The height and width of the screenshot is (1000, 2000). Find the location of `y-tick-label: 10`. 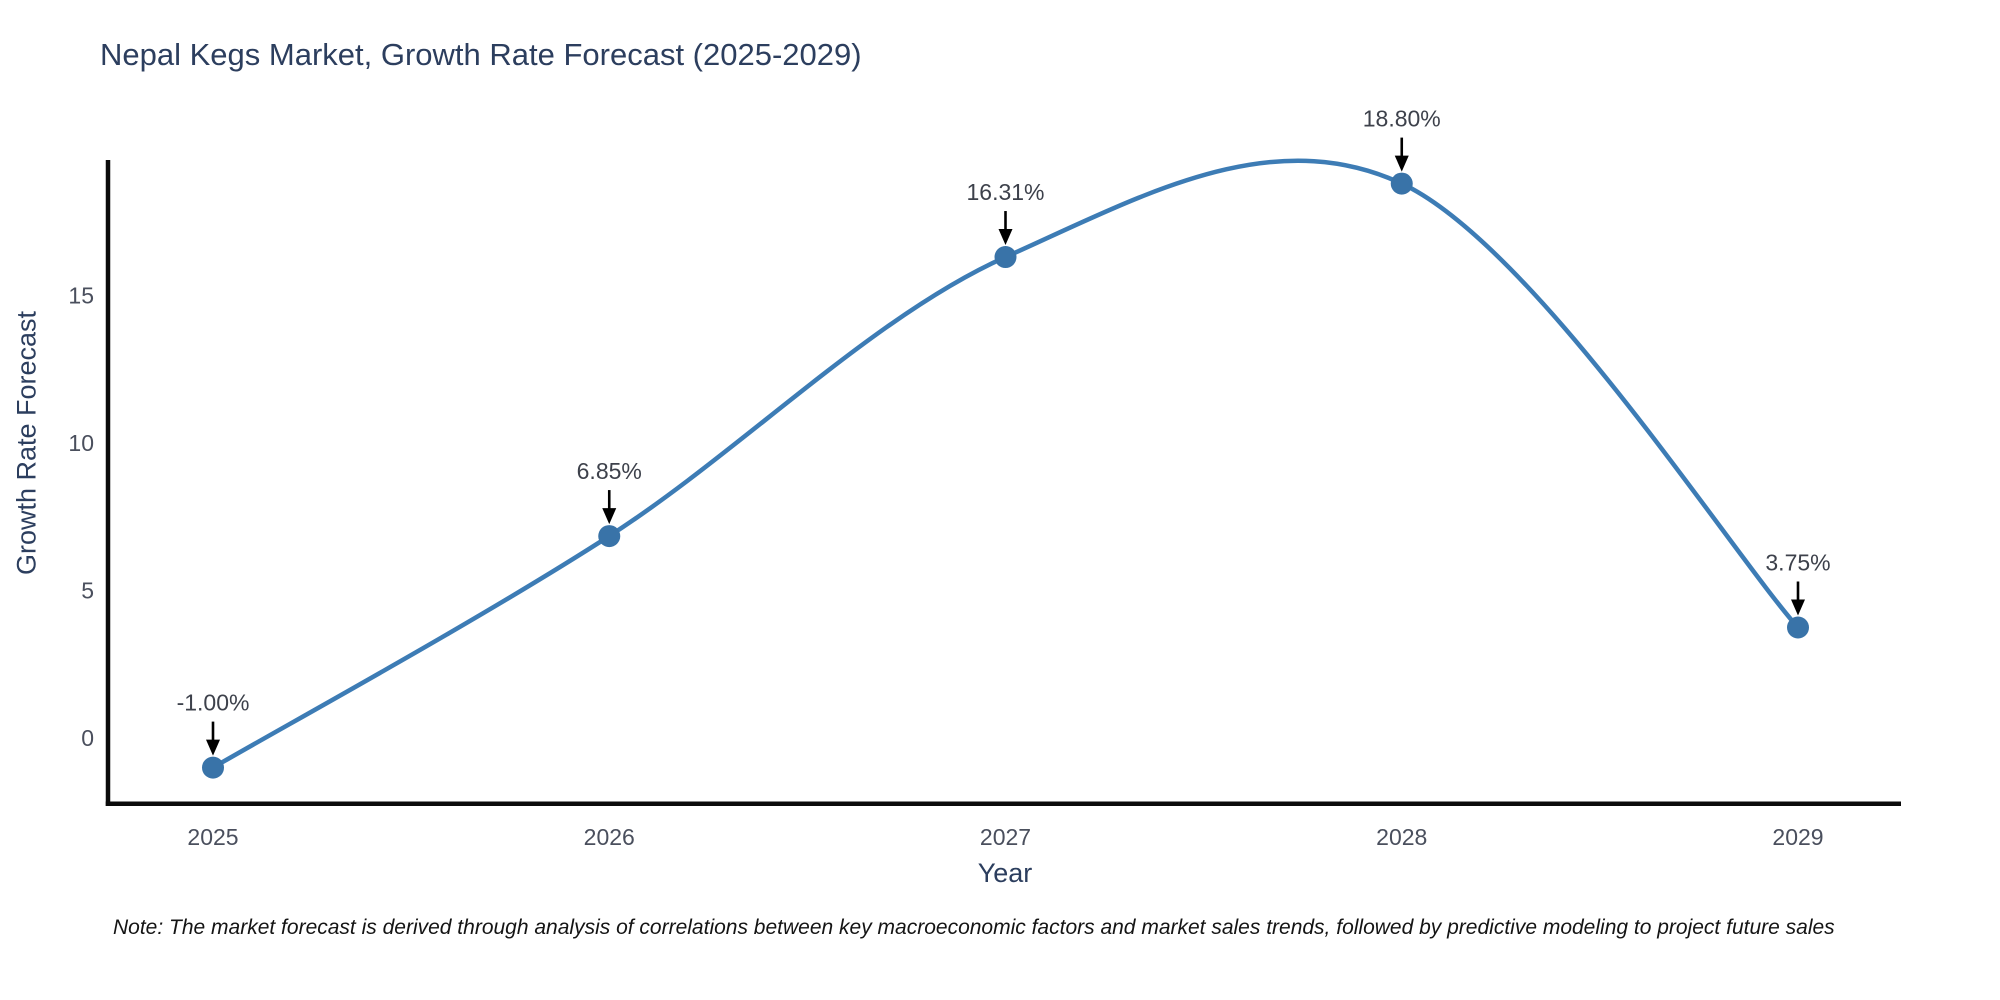

y-tick-label: 10 is located at coordinates (81, 443).